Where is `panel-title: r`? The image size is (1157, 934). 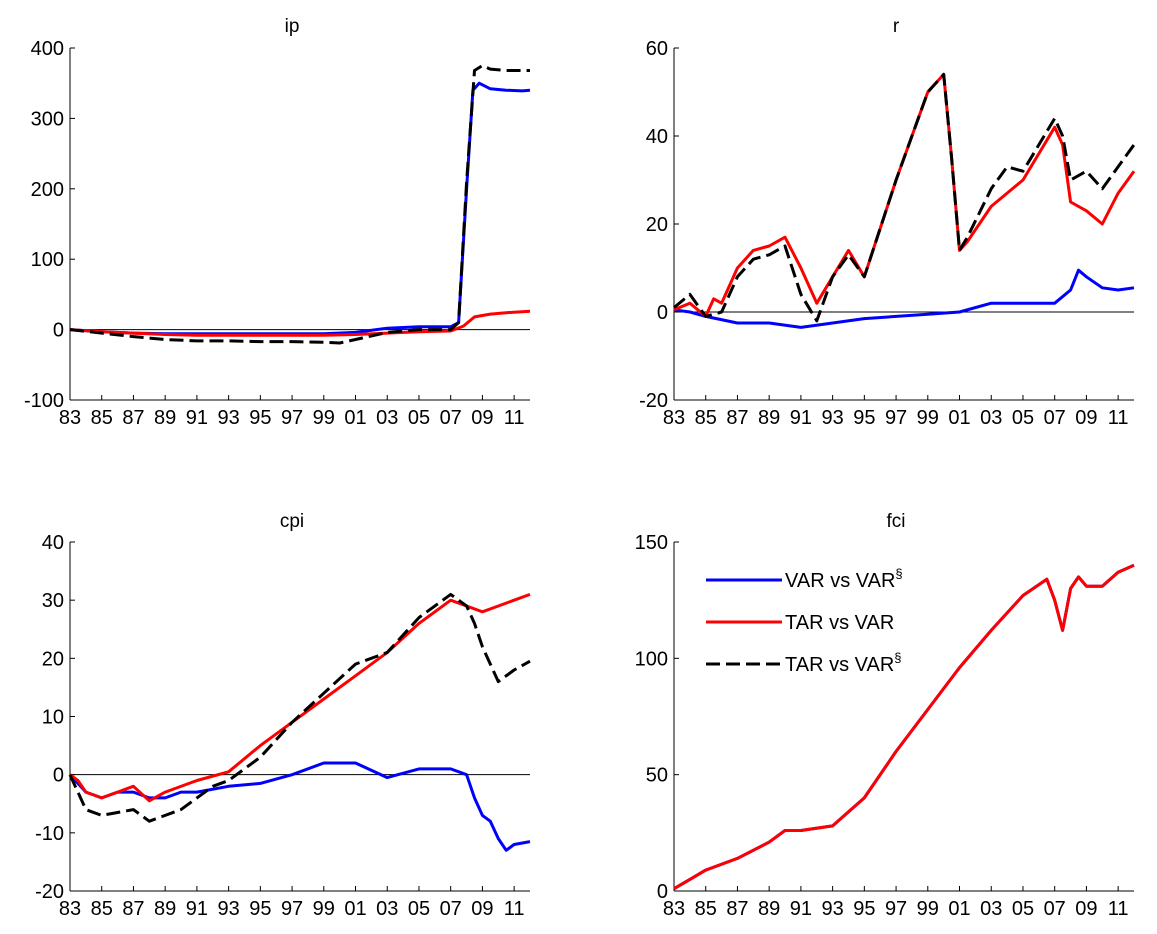
panel-title: r is located at coordinates (896, 26).